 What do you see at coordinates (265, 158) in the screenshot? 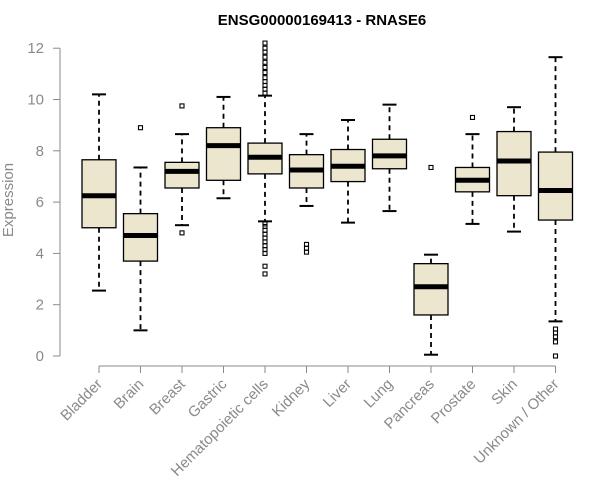
I see `box-group-hematopoietic-cells` at bounding box center [265, 158].